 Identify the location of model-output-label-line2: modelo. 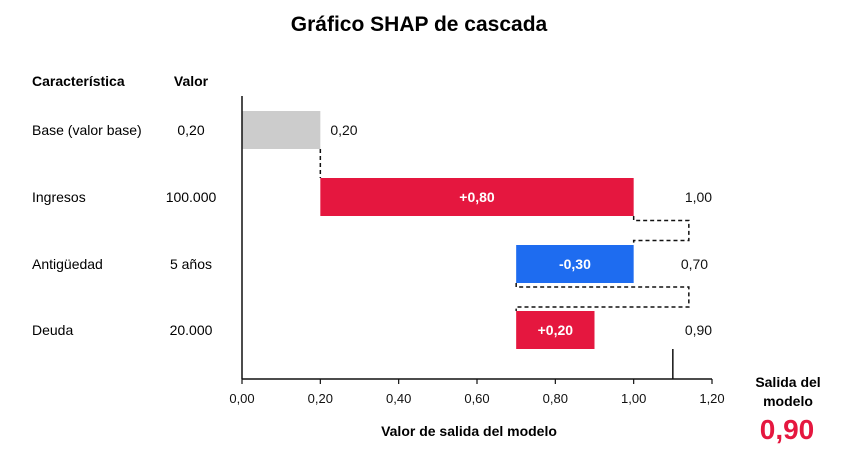
(788, 401).